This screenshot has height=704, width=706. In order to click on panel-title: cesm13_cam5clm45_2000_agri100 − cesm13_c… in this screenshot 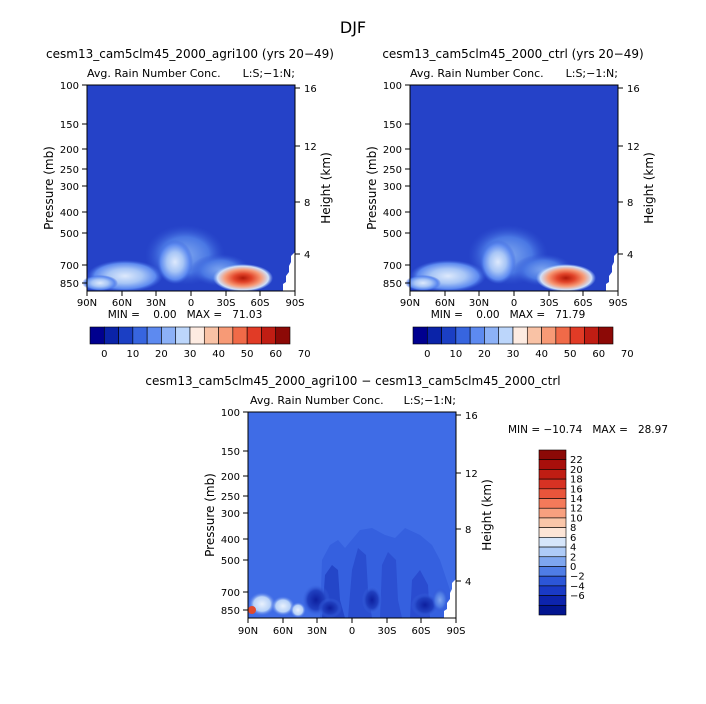, I will do `click(352, 381)`.